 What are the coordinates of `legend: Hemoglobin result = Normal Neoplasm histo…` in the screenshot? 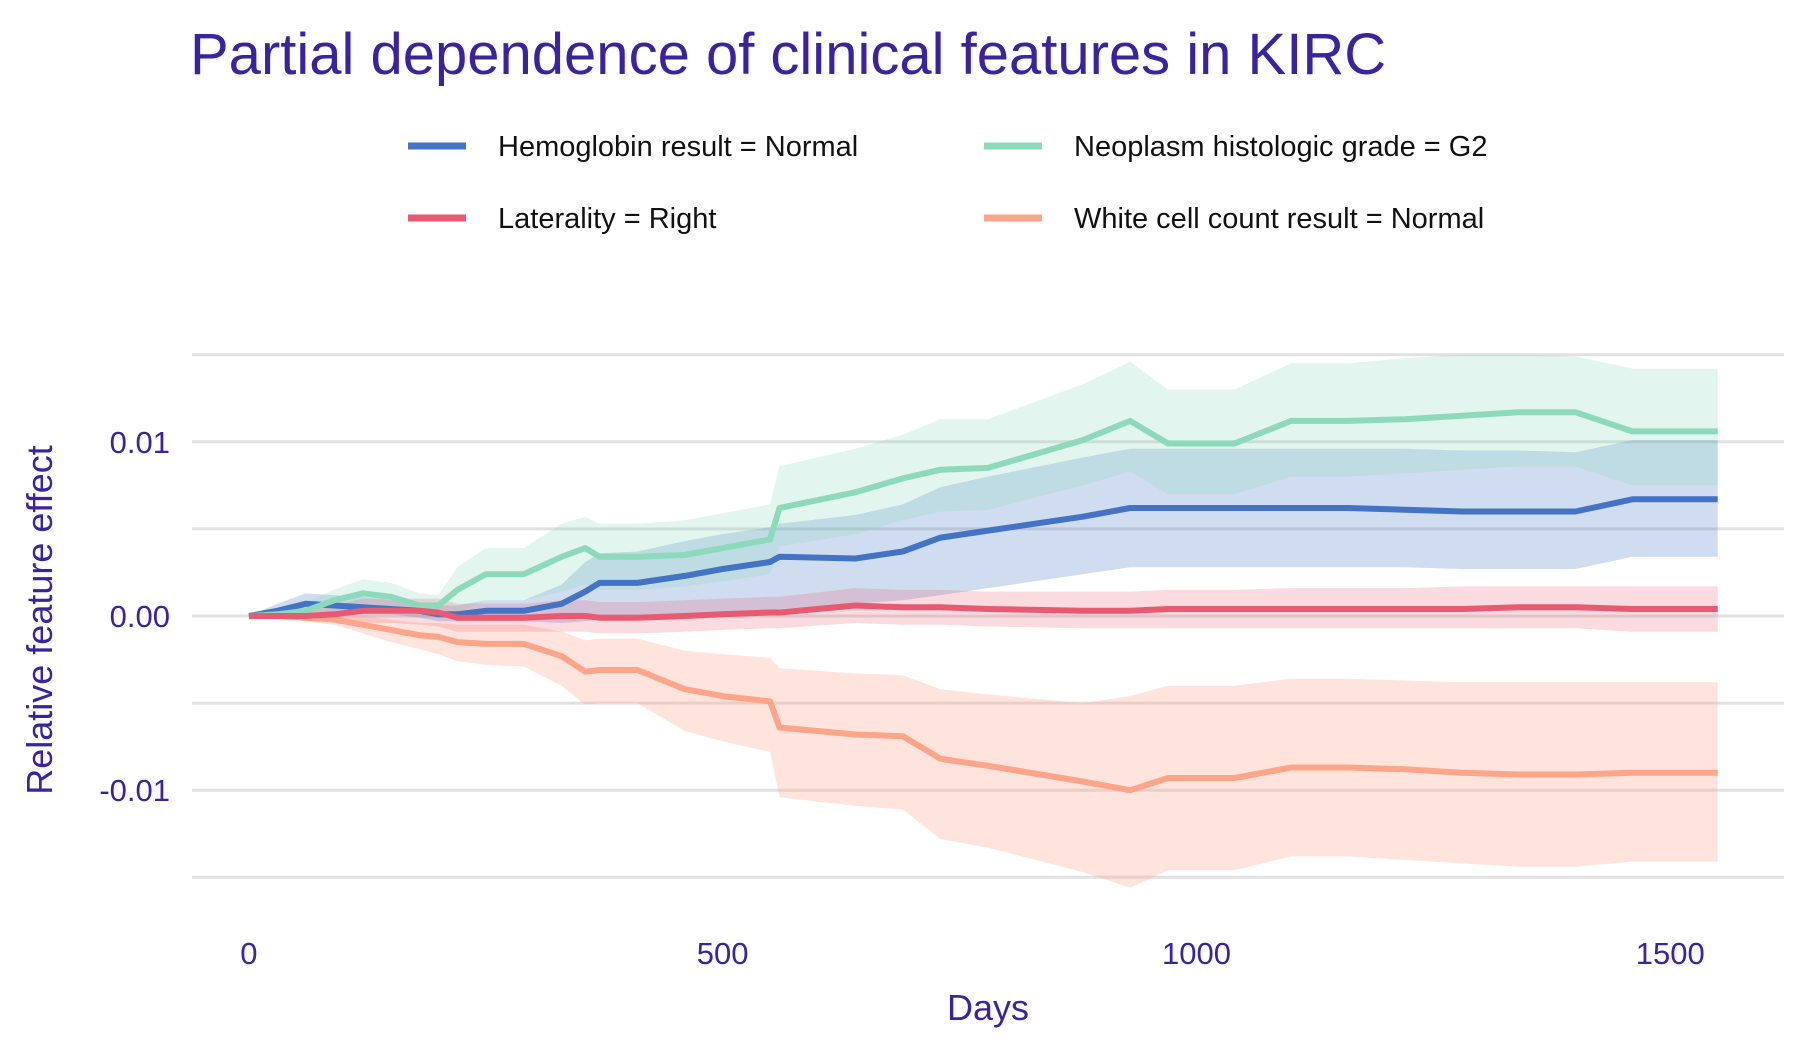 It's located at (947, 183).